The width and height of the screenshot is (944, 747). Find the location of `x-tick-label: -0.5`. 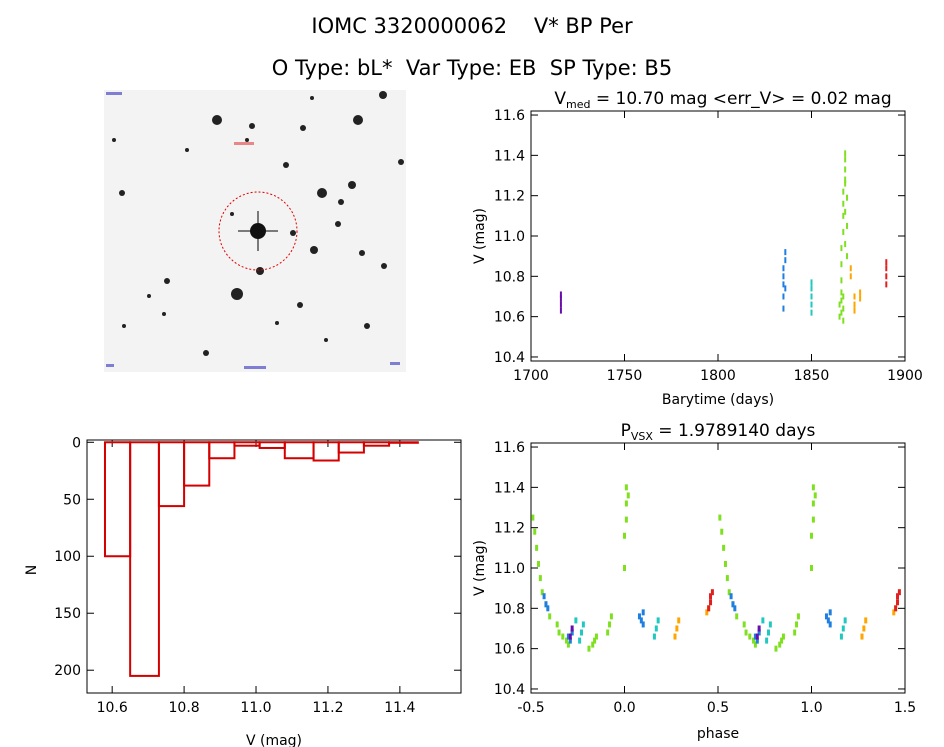

x-tick-label: -0.5 is located at coordinates (530, 708).